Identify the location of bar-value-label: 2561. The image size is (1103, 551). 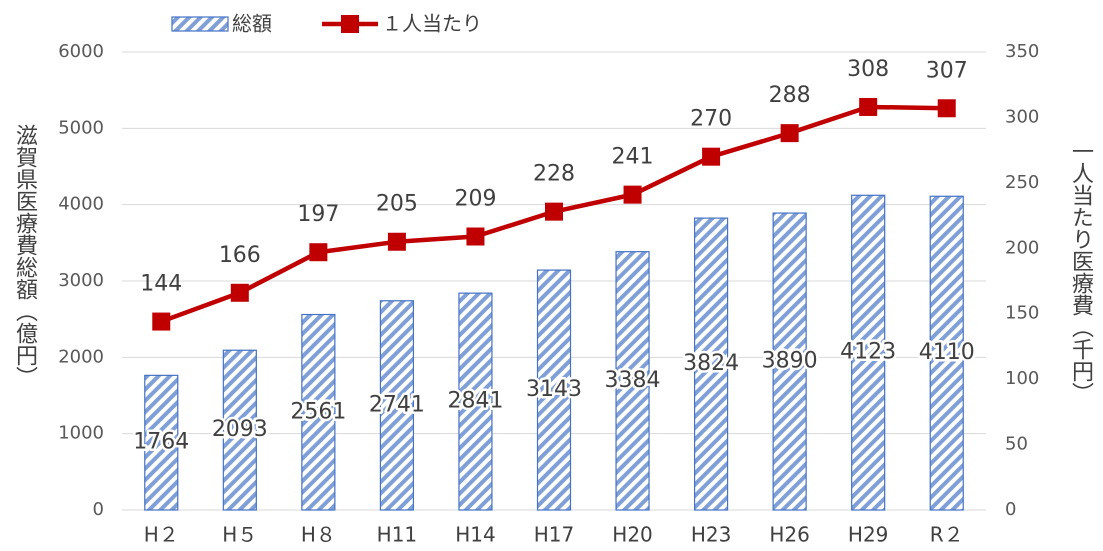
(318, 411).